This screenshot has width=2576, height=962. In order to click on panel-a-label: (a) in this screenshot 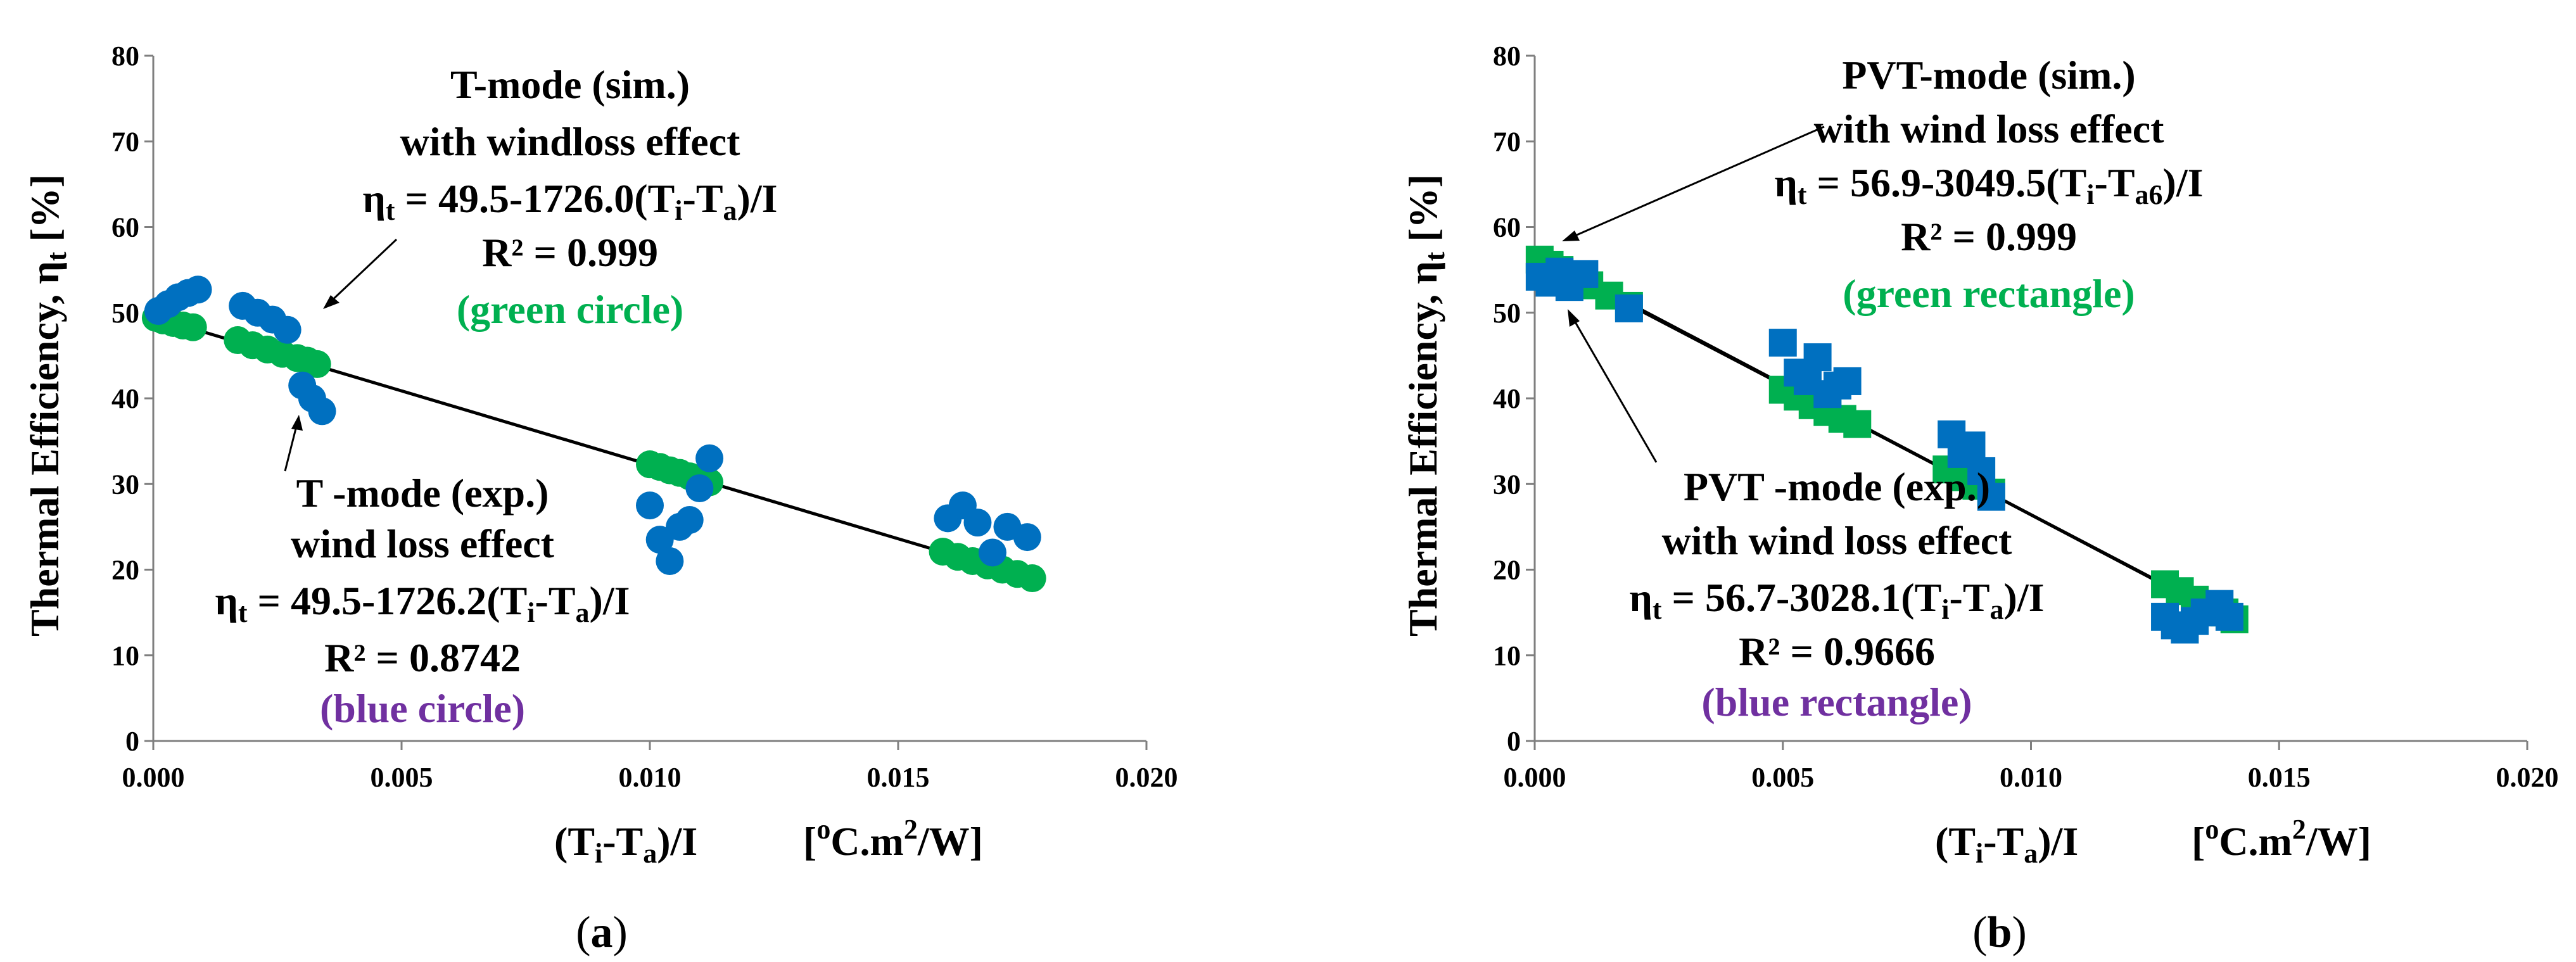, I will do `click(602, 932)`.